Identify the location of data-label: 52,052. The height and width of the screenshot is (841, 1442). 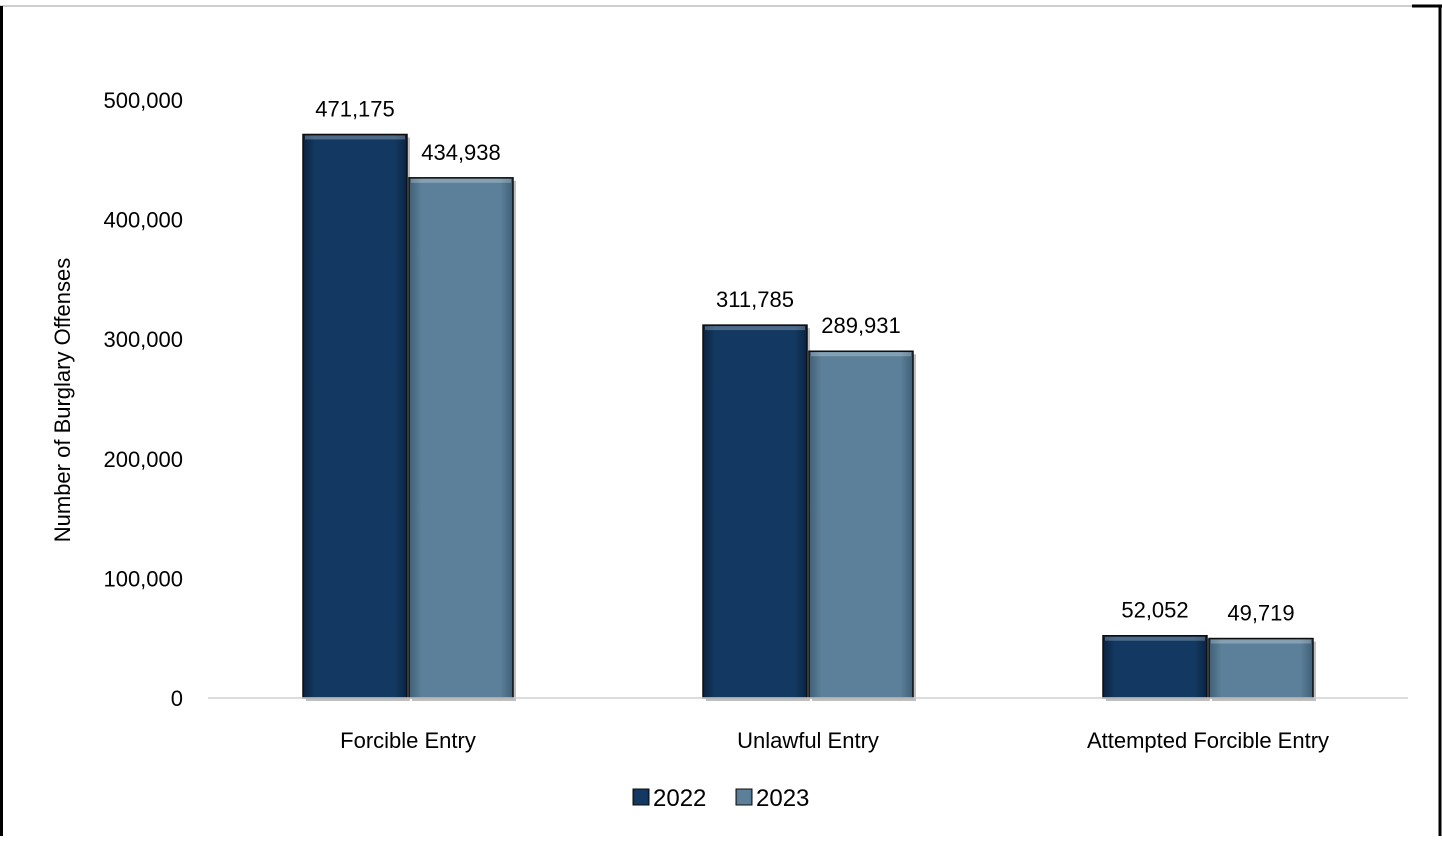
(1154, 610).